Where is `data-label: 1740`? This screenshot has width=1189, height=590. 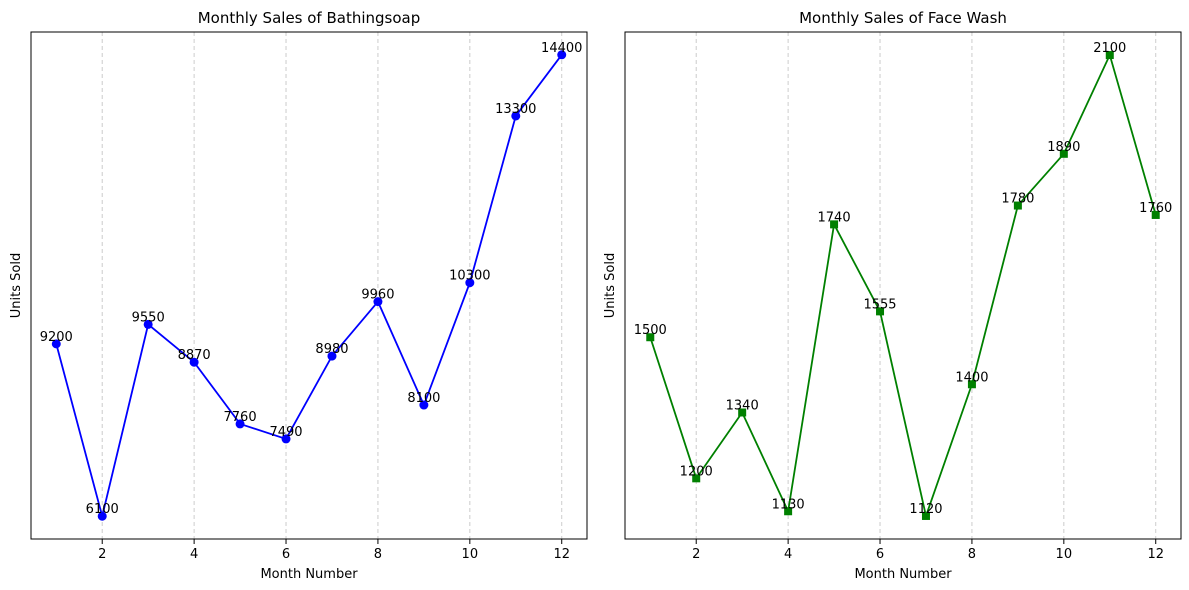
data-label: 1740 is located at coordinates (834, 217).